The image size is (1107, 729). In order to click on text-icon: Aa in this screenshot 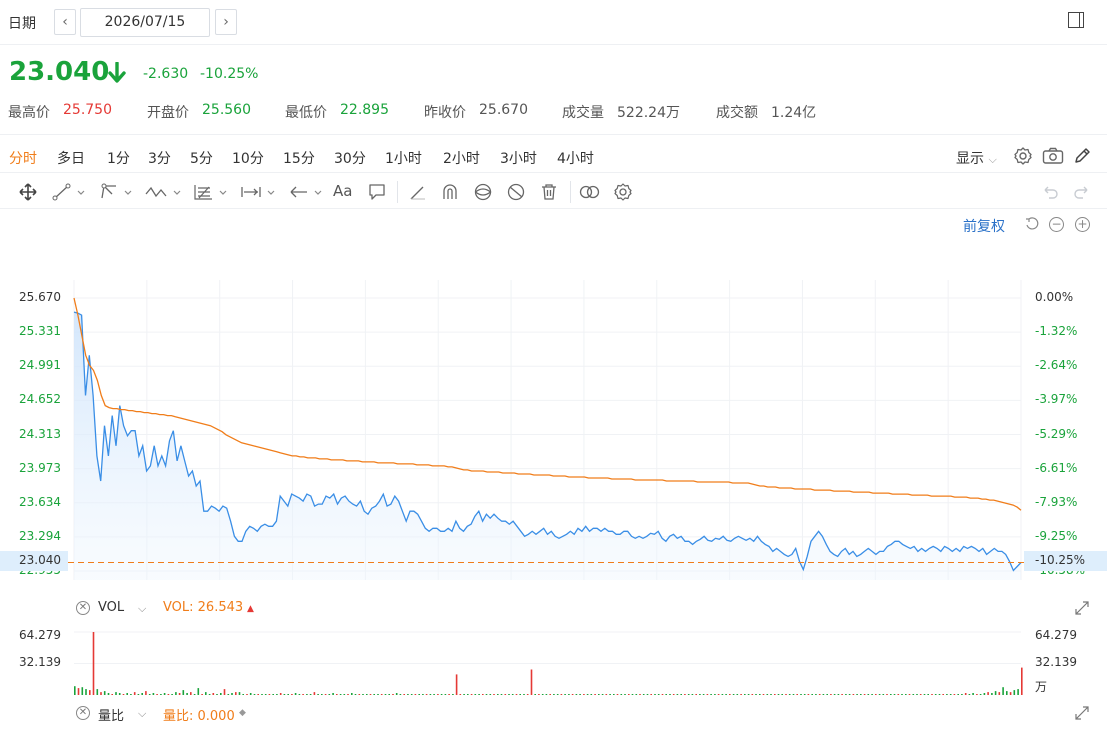, I will do `click(343, 191)`.